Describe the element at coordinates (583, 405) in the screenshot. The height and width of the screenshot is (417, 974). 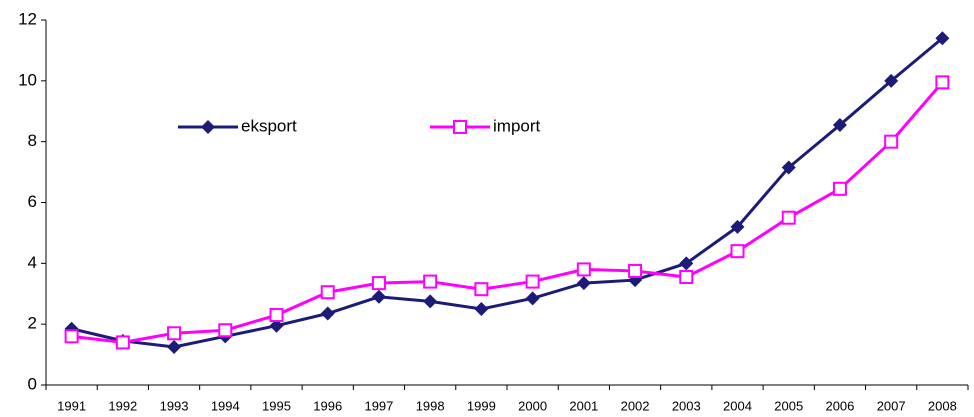
I see `x-tick-label: 2001` at that location.